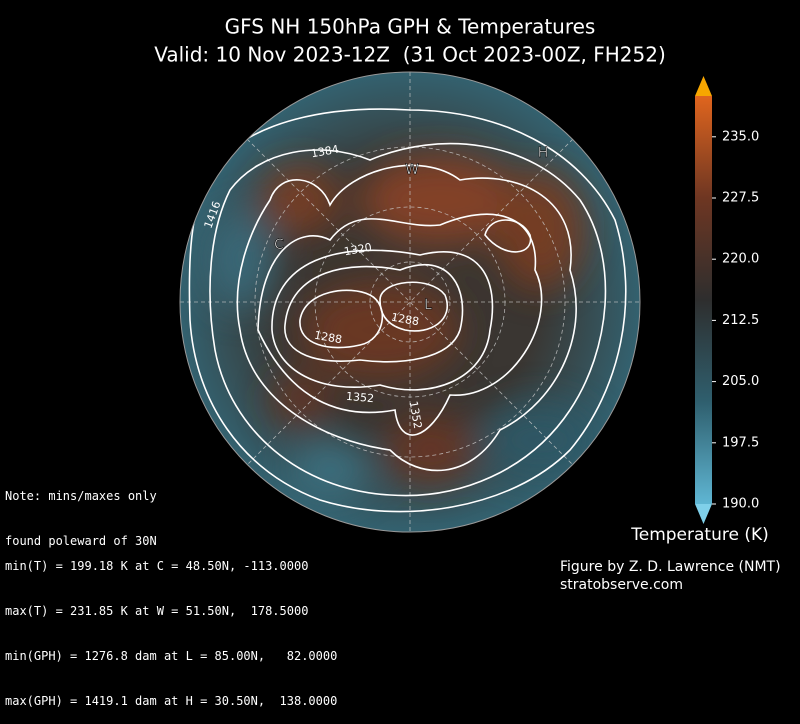 The height and width of the screenshot is (724, 800). What do you see at coordinates (740, 136) in the screenshot?
I see `colorbar-tick-label: 235.0` at bounding box center [740, 136].